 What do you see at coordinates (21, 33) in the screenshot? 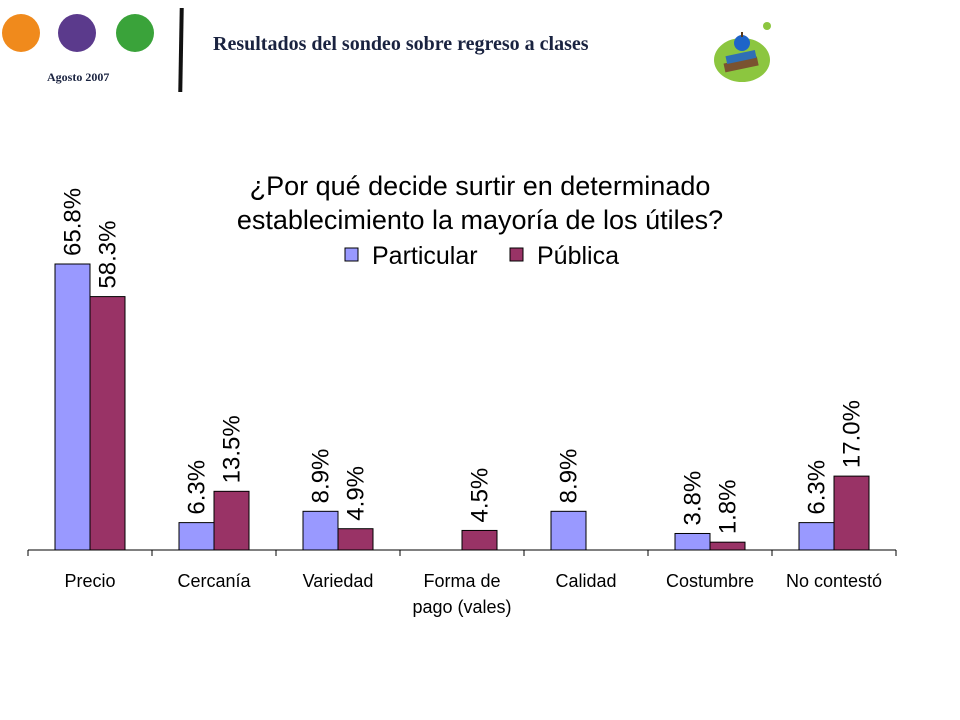
I see `logo-orange-figure-icon` at bounding box center [21, 33].